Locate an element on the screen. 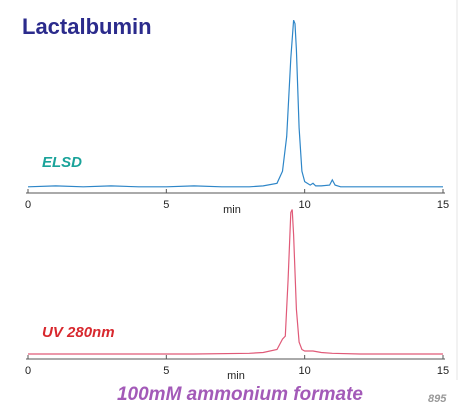 This screenshot has width=459, height=406. code: 895 is located at coordinates (437, 399).